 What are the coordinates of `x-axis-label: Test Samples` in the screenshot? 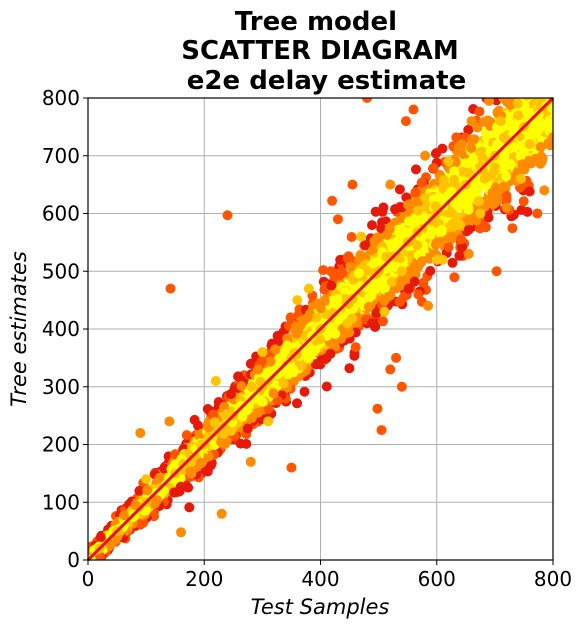 It's located at (320, 607).